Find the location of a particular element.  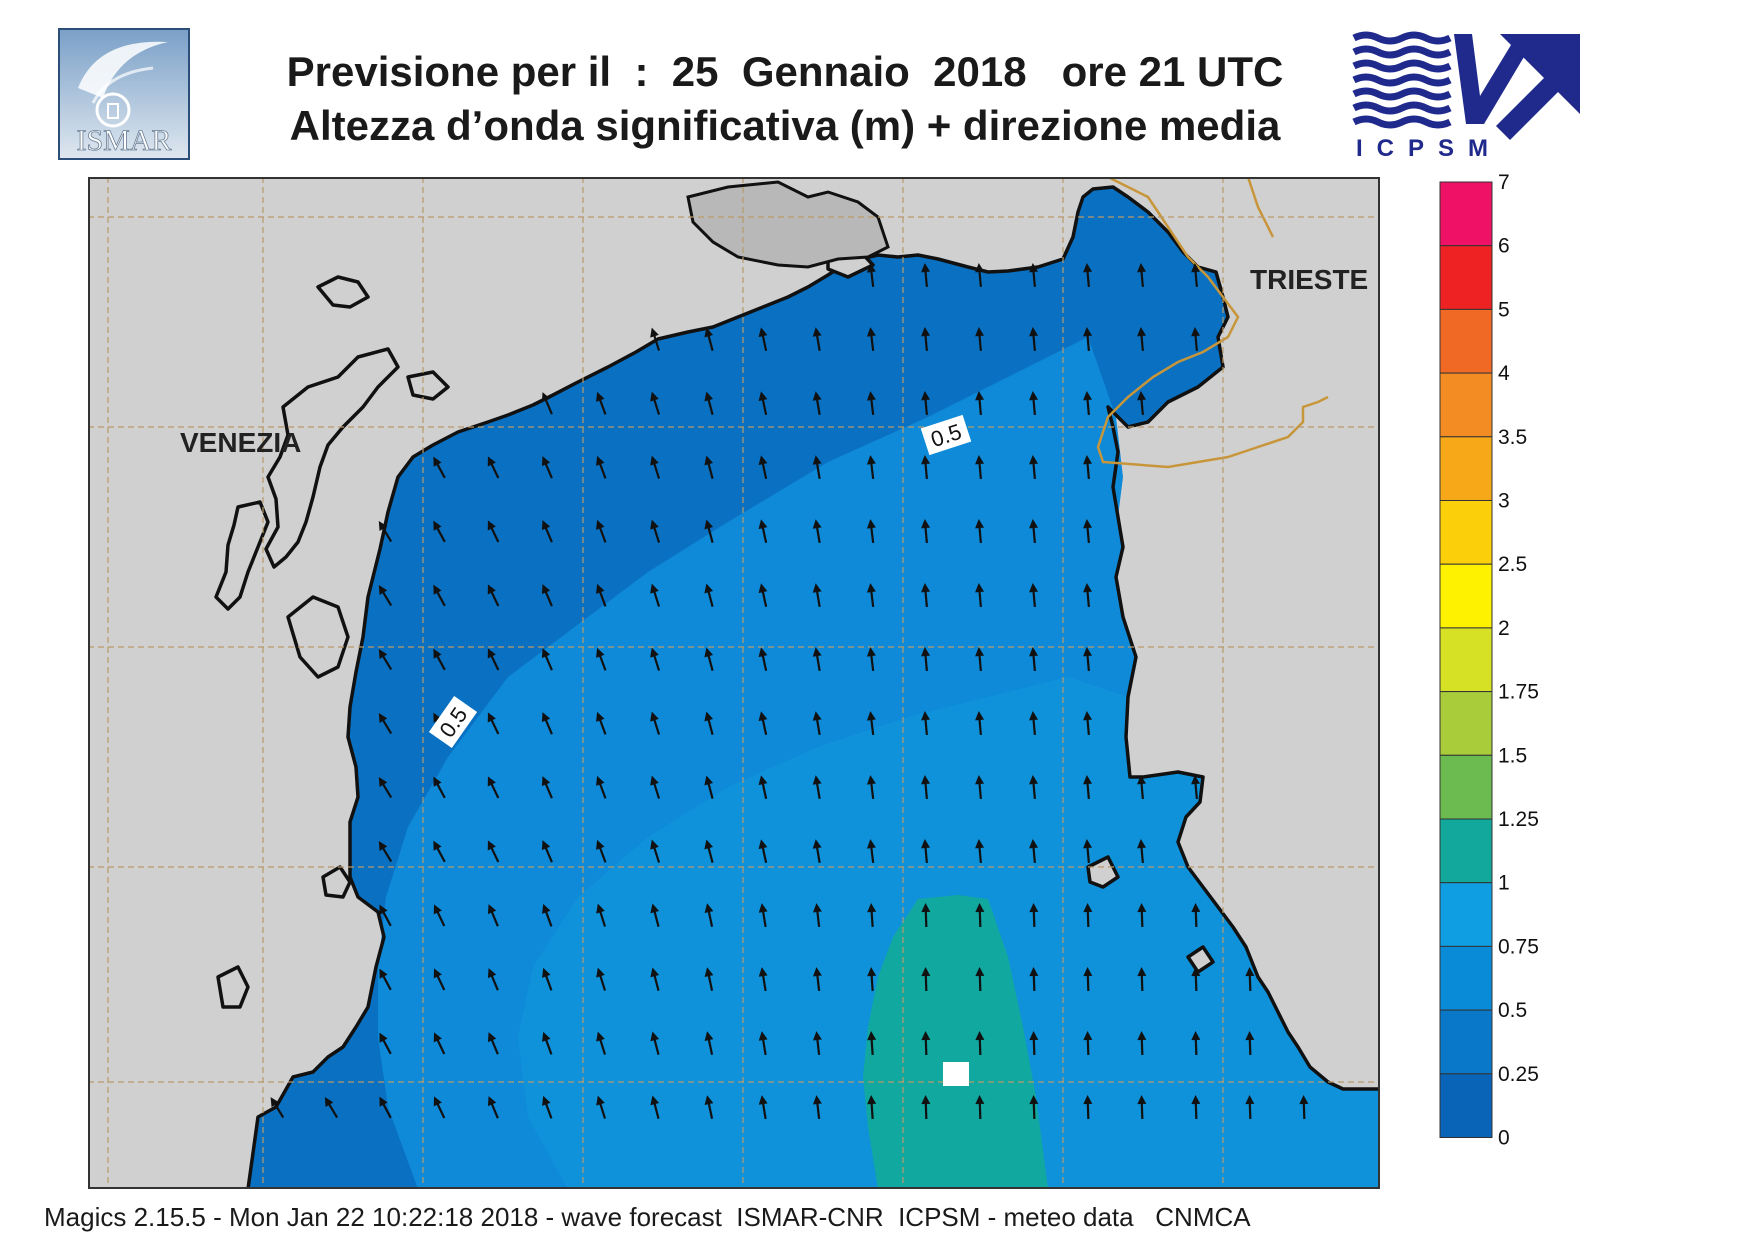

color-scale-label: 1.25 is located at coordinates (1518, 819).